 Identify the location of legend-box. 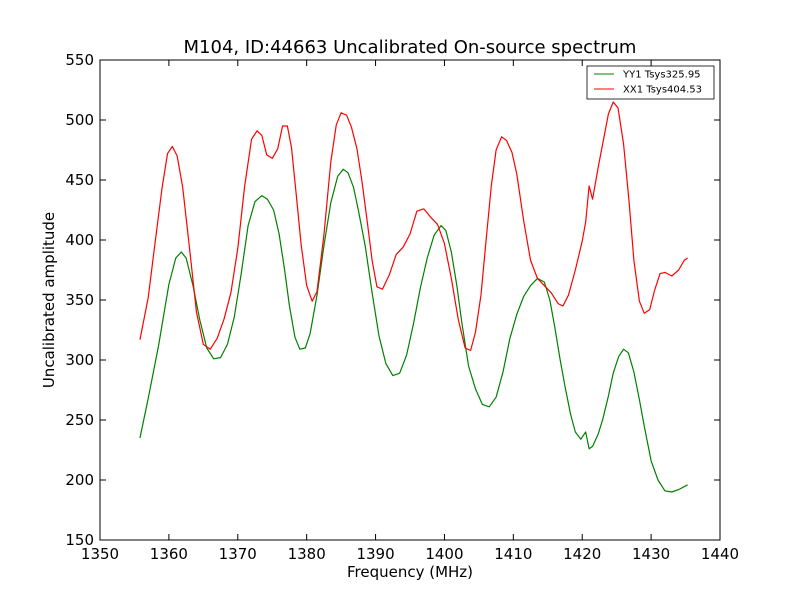
(650, 82).